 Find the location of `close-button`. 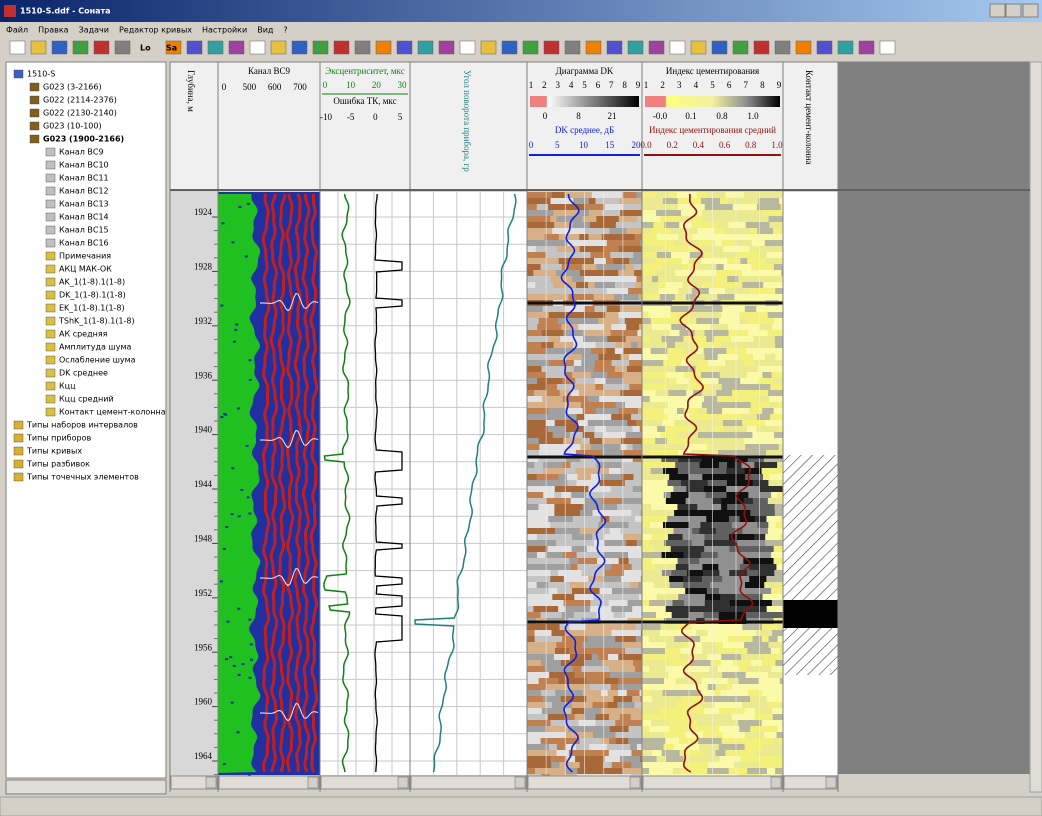

close-button is located at coordinates (1030, 10).